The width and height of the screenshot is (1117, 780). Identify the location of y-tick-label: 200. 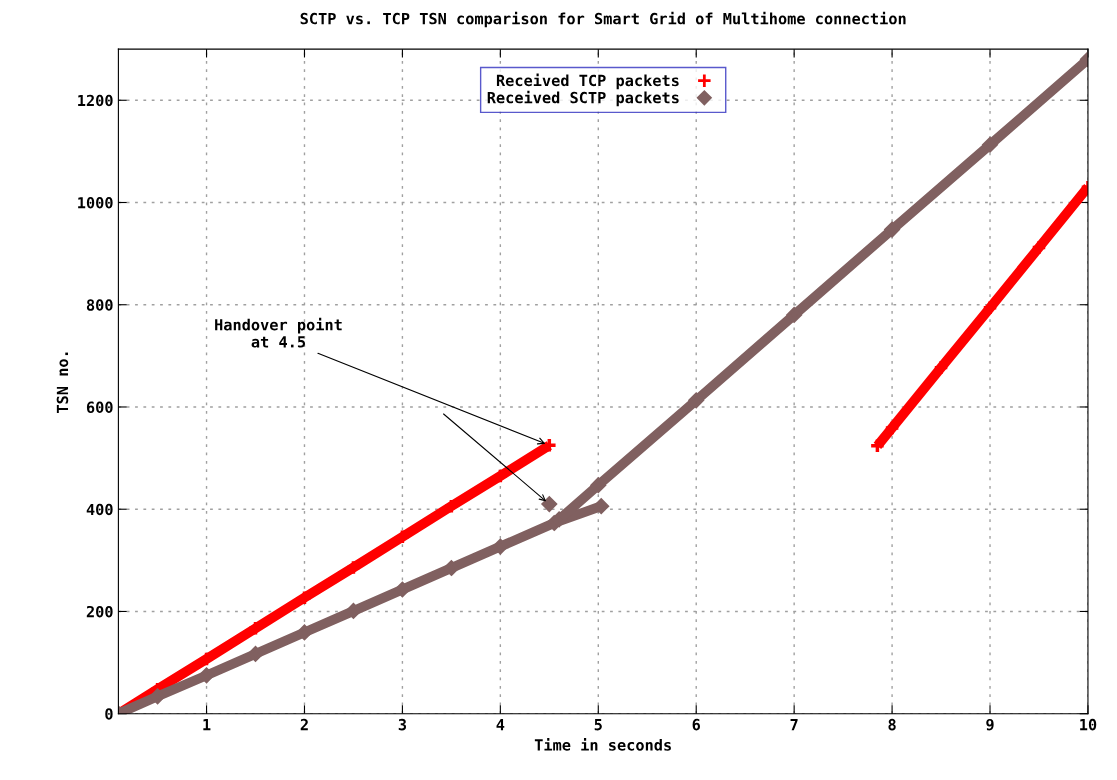
(99, 611).